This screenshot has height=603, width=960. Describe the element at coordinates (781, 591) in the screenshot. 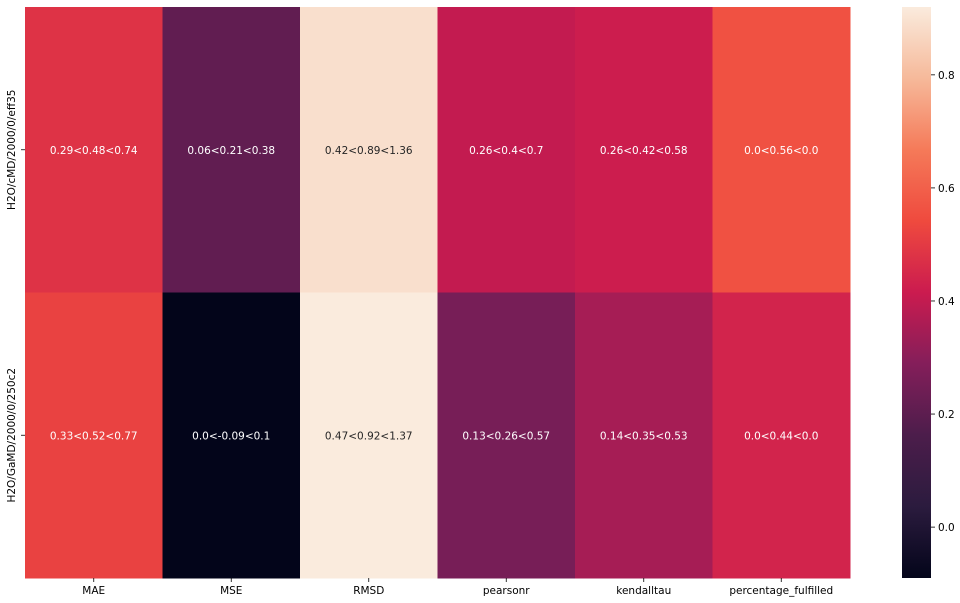

I see `x-tick-label: percentage_fulfilled` at that location.